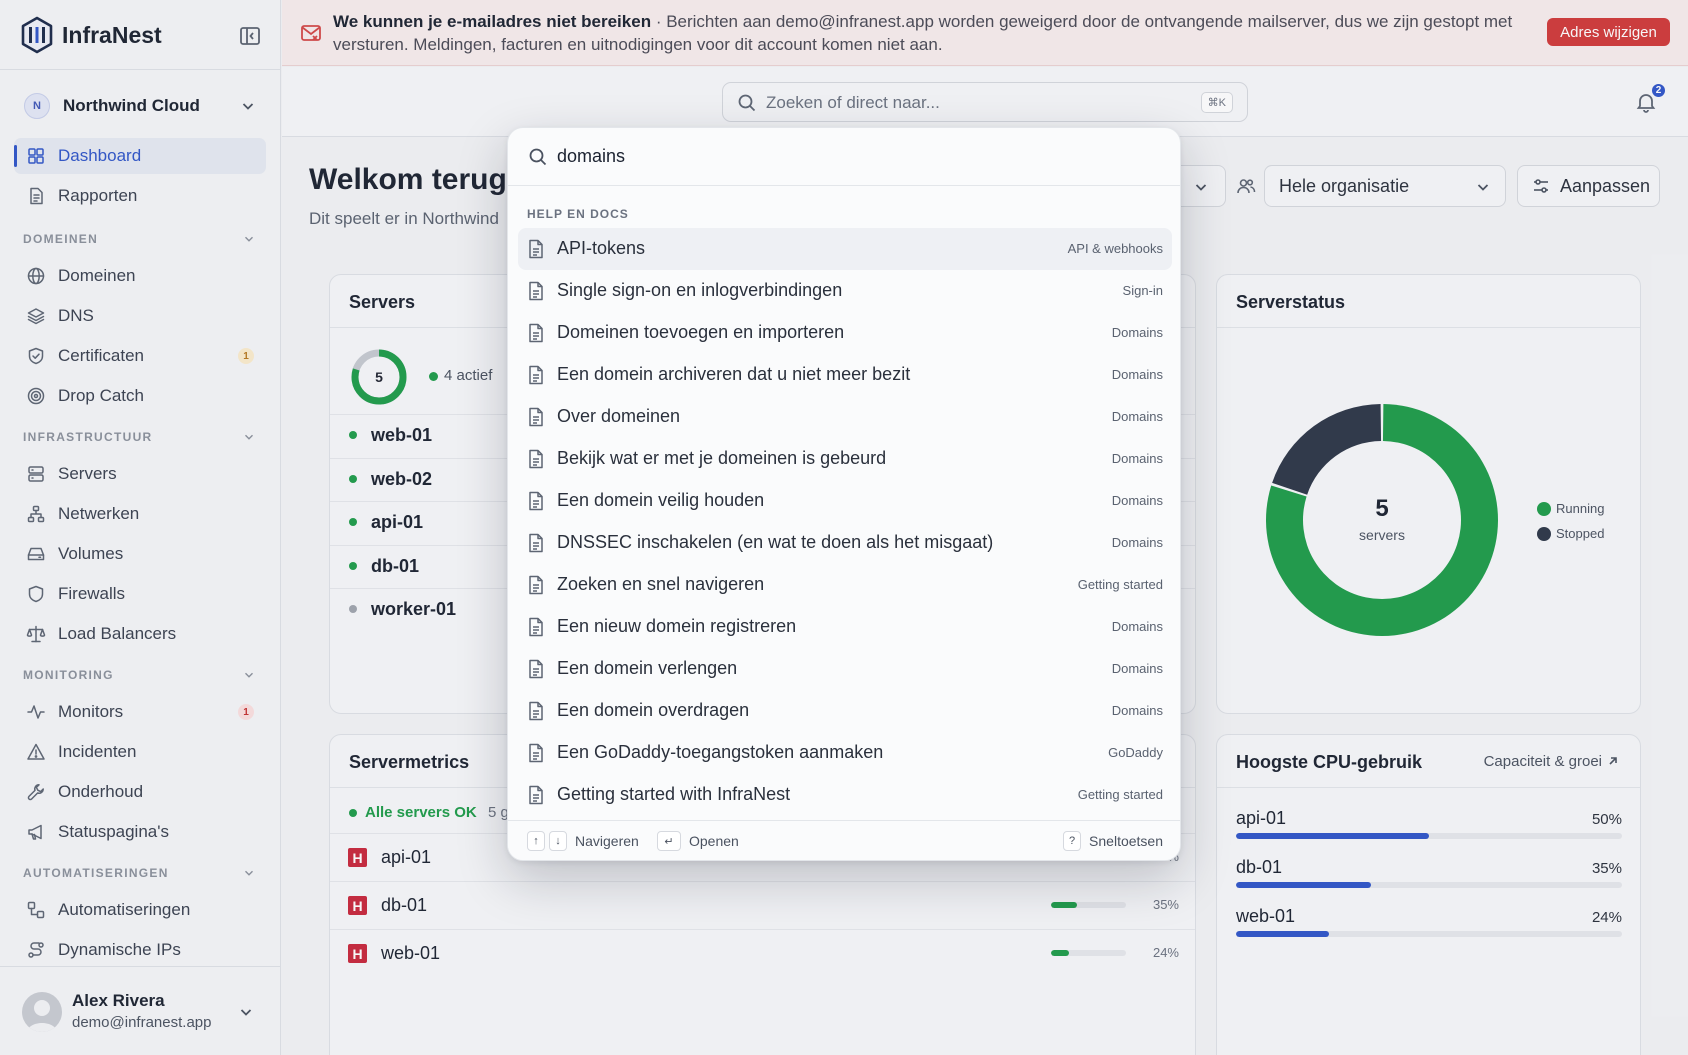 Image resolution: width=1688 pixels, height=1055 pixels. I want to click on list-item: api-01 50%, so click(1429, 828).